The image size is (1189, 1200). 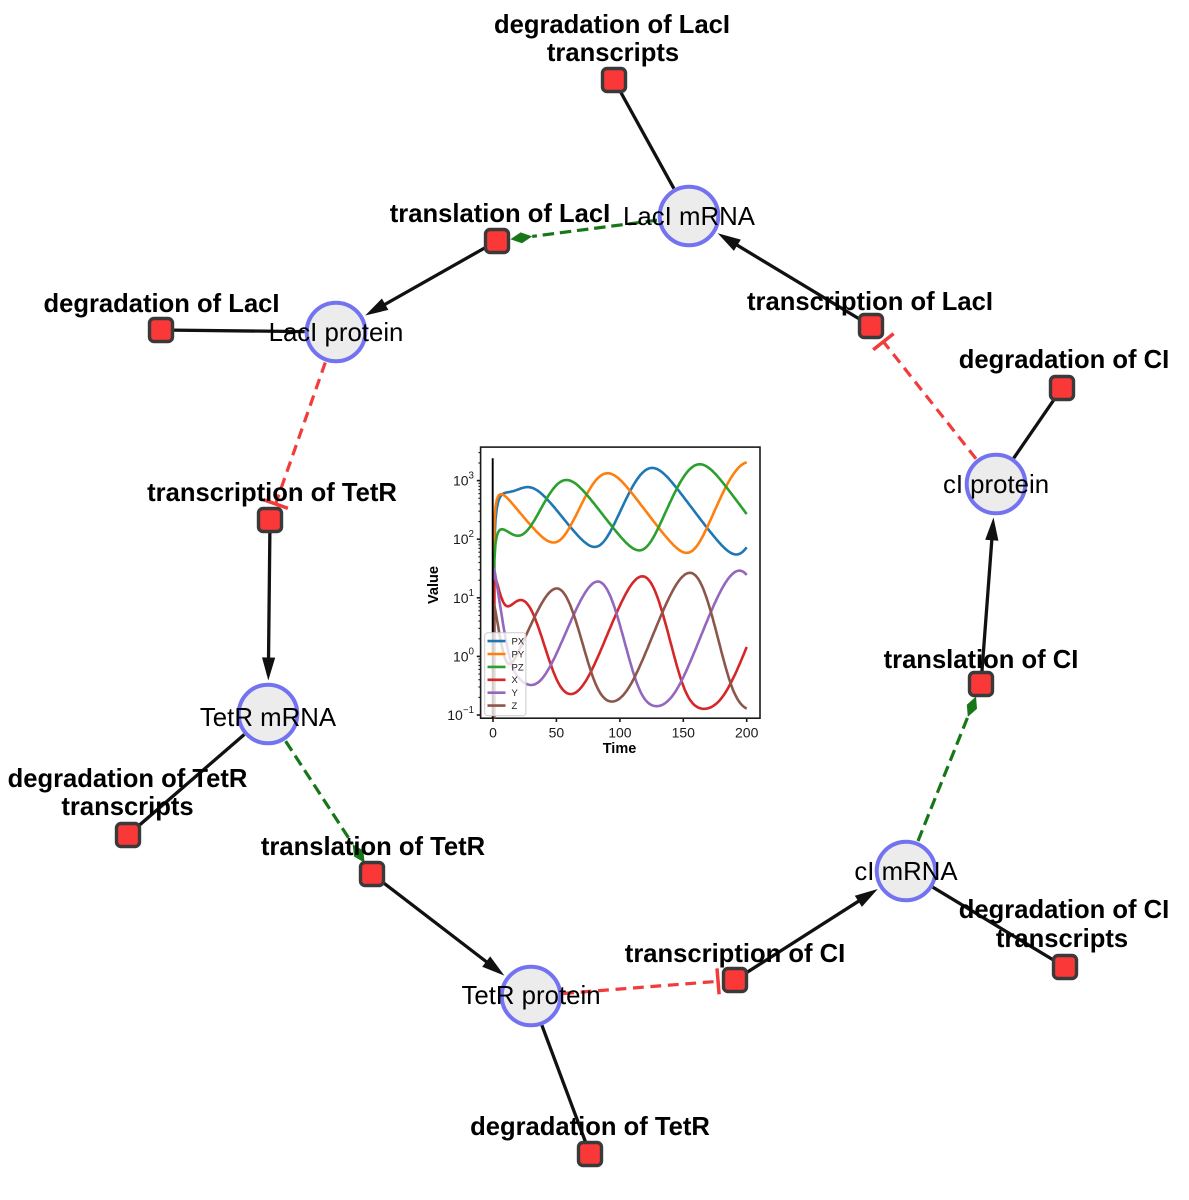 What do you see at coordinates (515, 706) in the screenshot?
I see `svg-text: Z` at bounding box center [515, 706].